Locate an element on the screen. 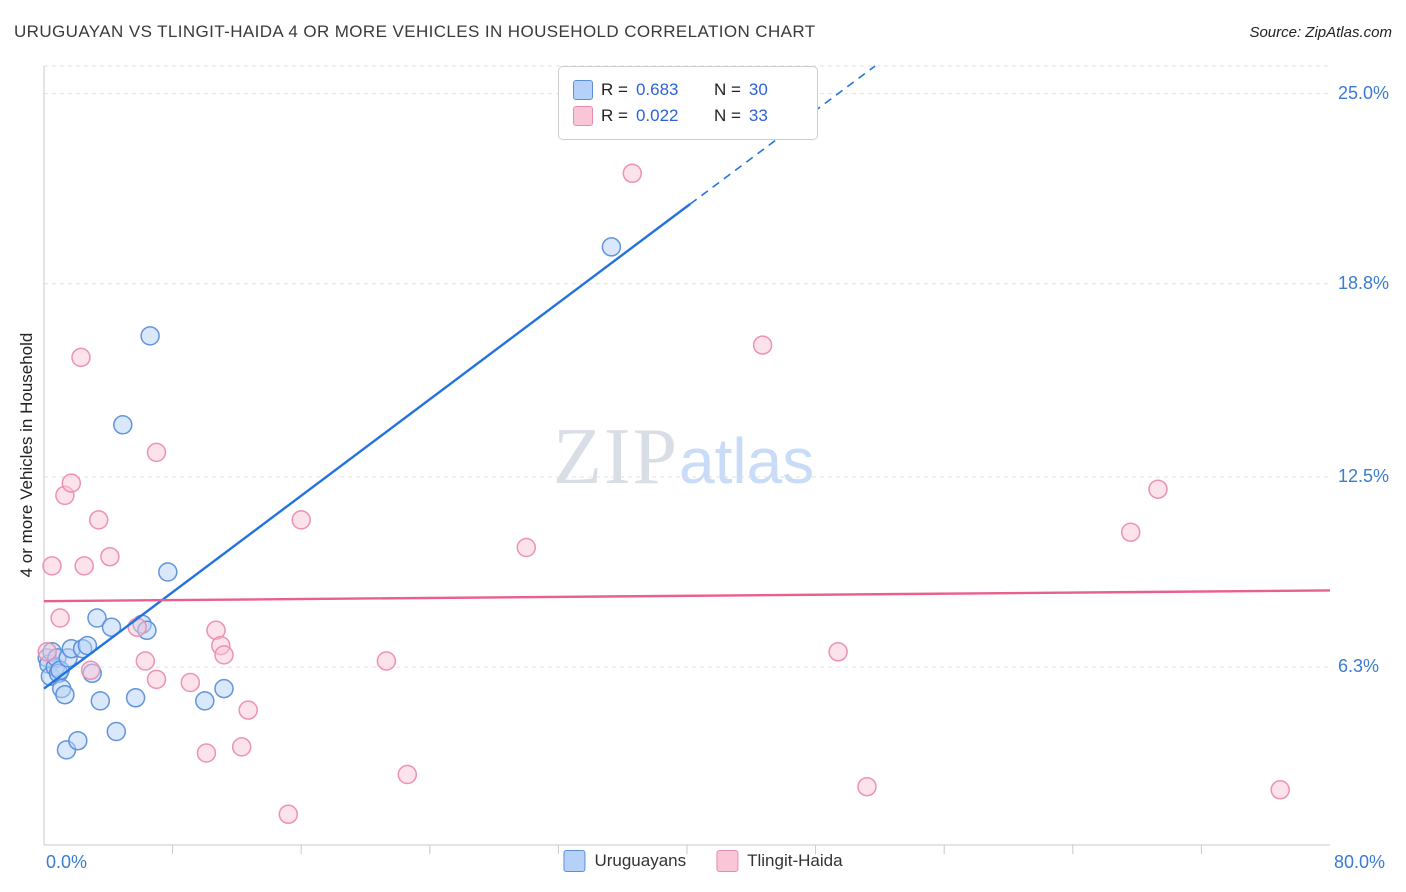 This screenshot has height=892, width=1406. legend-item-label: Uruguayans is located at coordinates (640, 860).